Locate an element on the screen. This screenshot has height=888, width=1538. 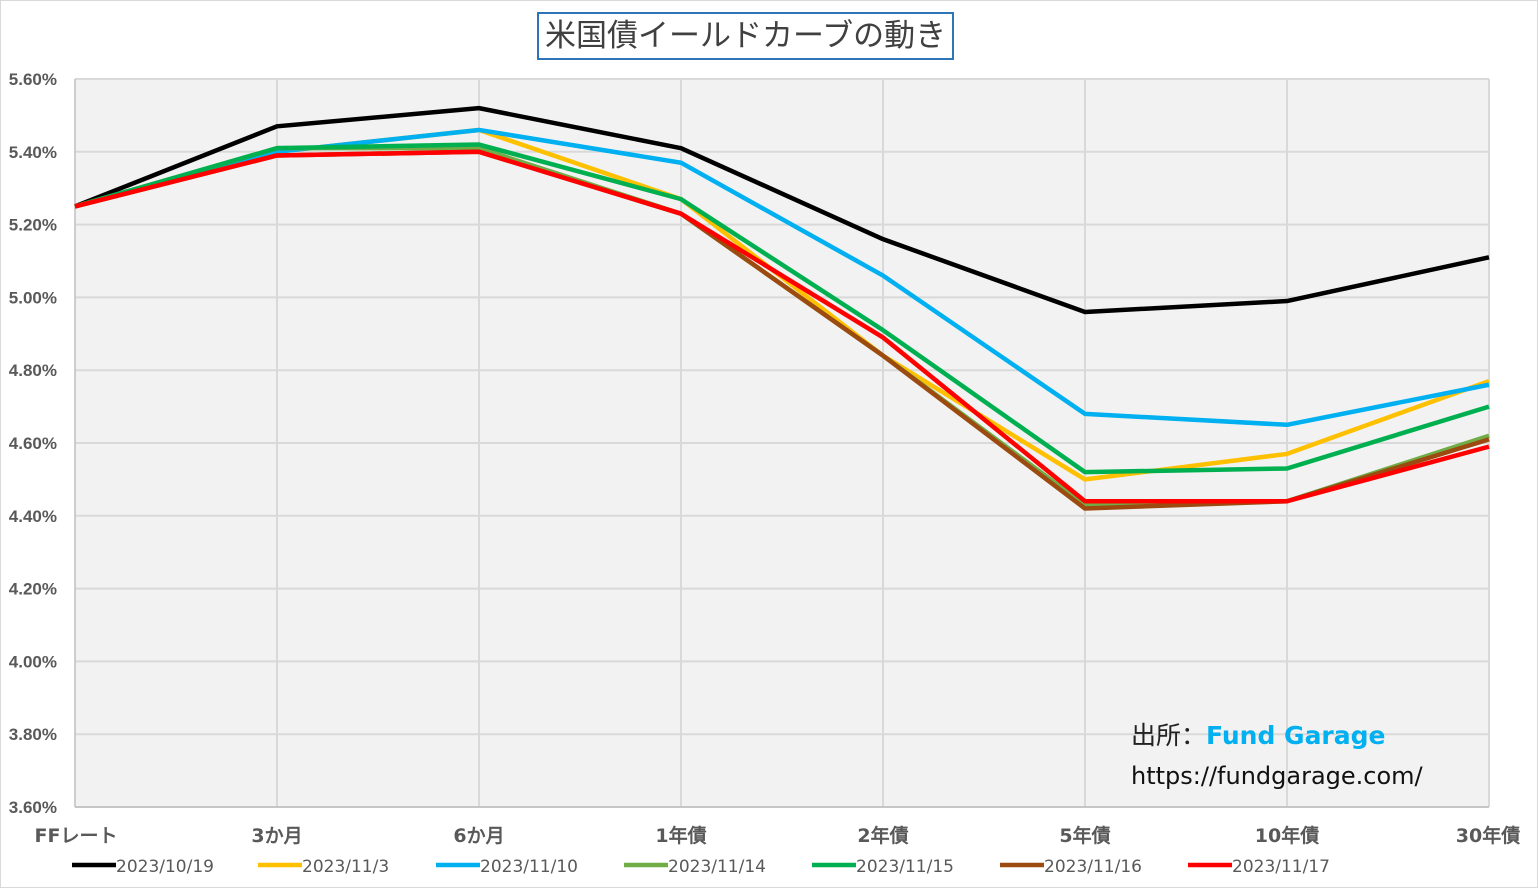
x-tick-label: 3か月 is located at coordinates (276, 836).